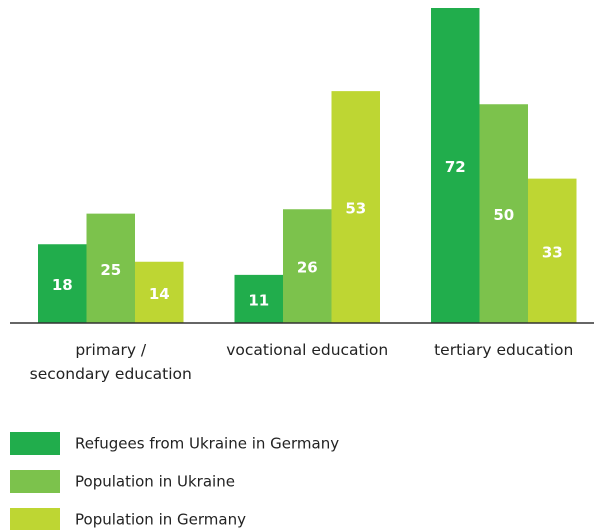 This screenshot has width=594, height=530. I want to click on value-label: 72, so click(455, 167).